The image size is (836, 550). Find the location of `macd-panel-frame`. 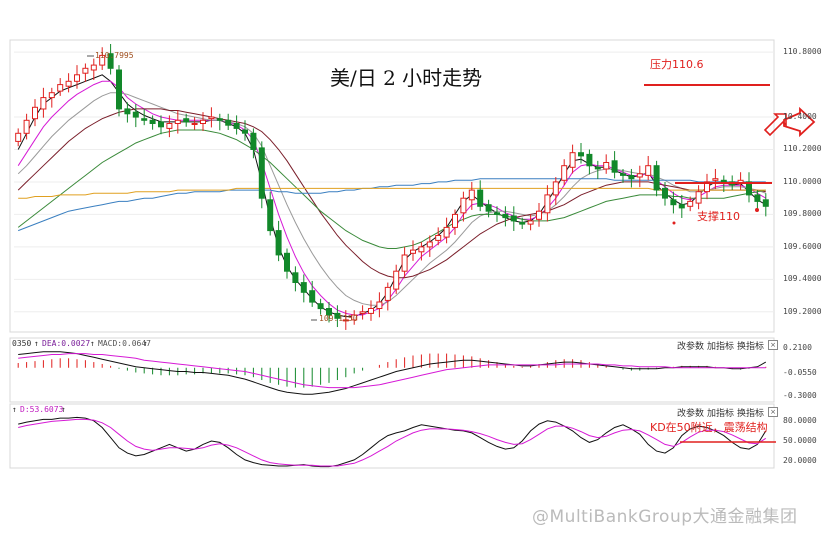

macd-panel-frame is located at coordinates (392, 370).